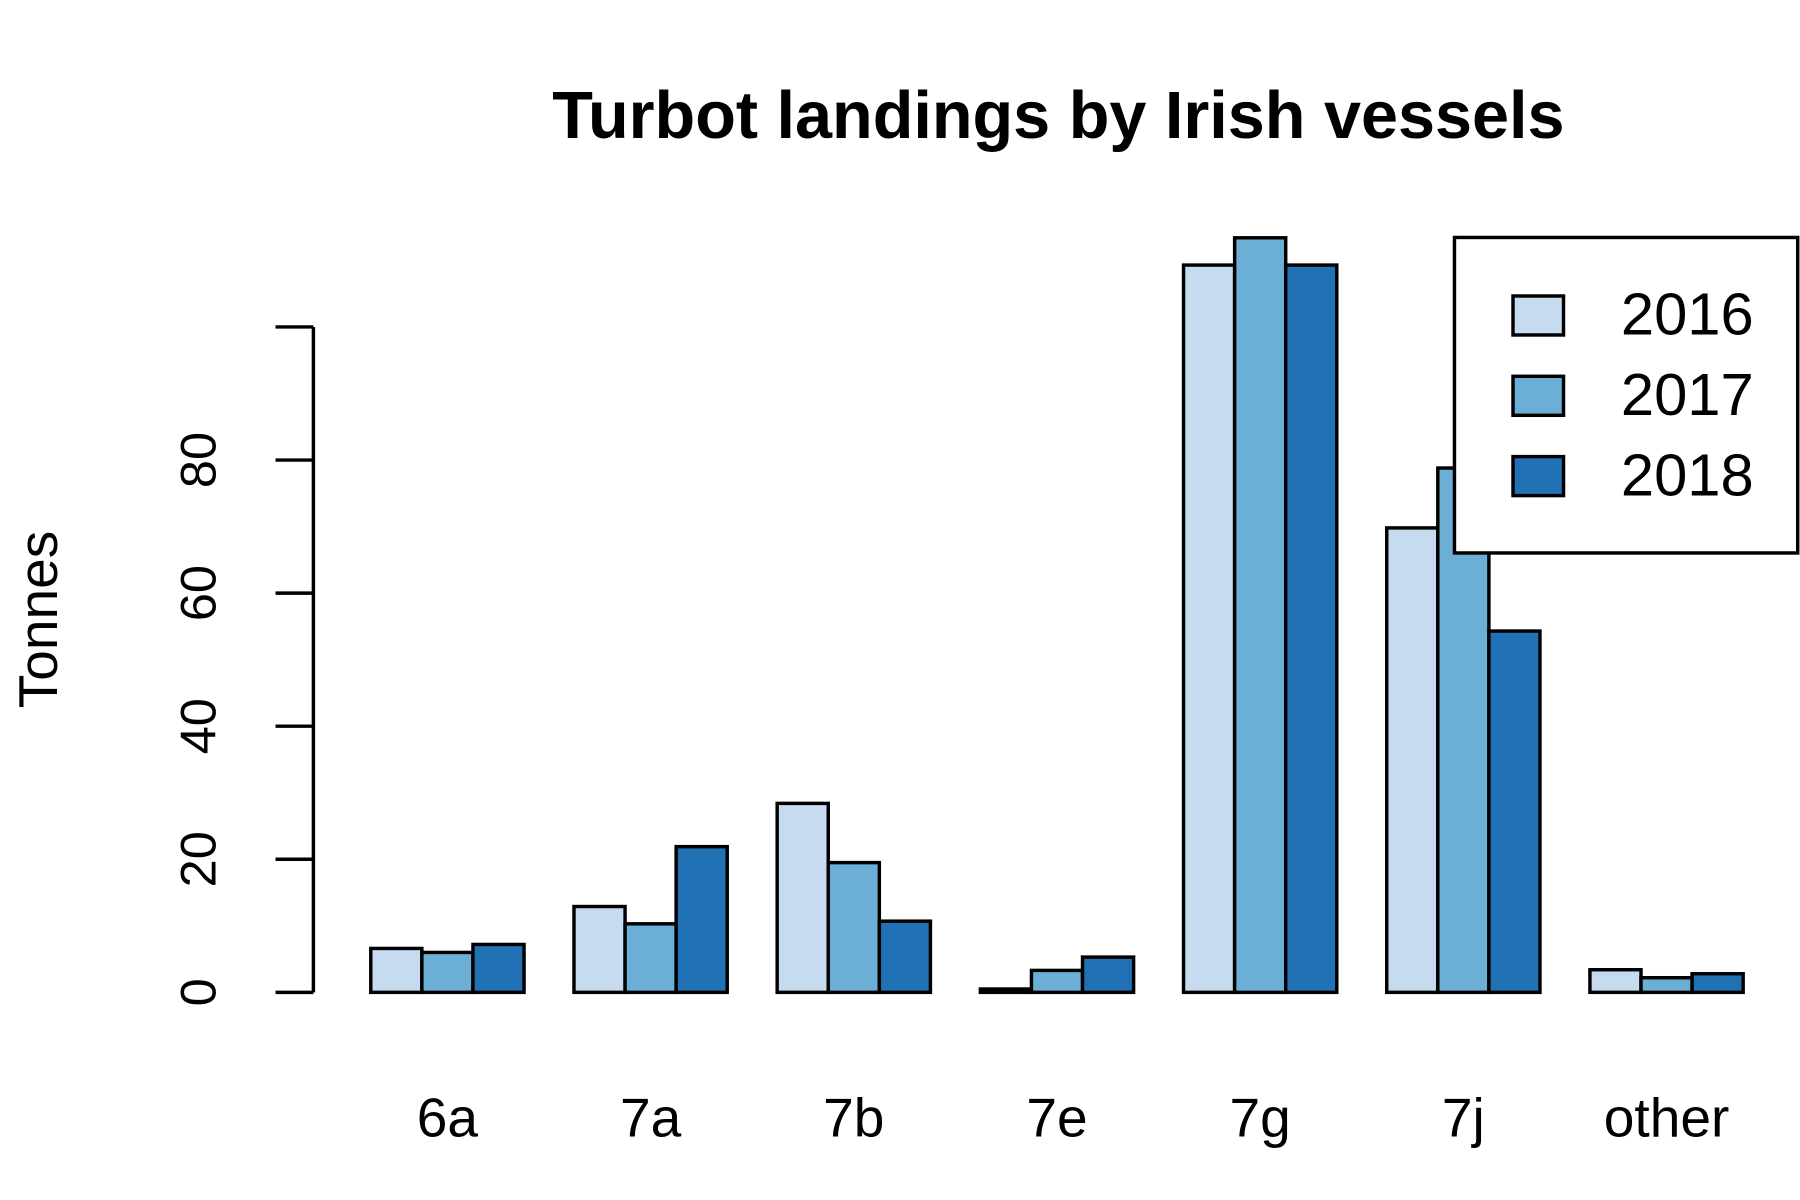 The width and height of the screenshot is (1800, 1200). What do you see at coordinates (1667, 1118) in the screenshot?
I see `x-tick-label: other` at bounding box center [1667, 1118].